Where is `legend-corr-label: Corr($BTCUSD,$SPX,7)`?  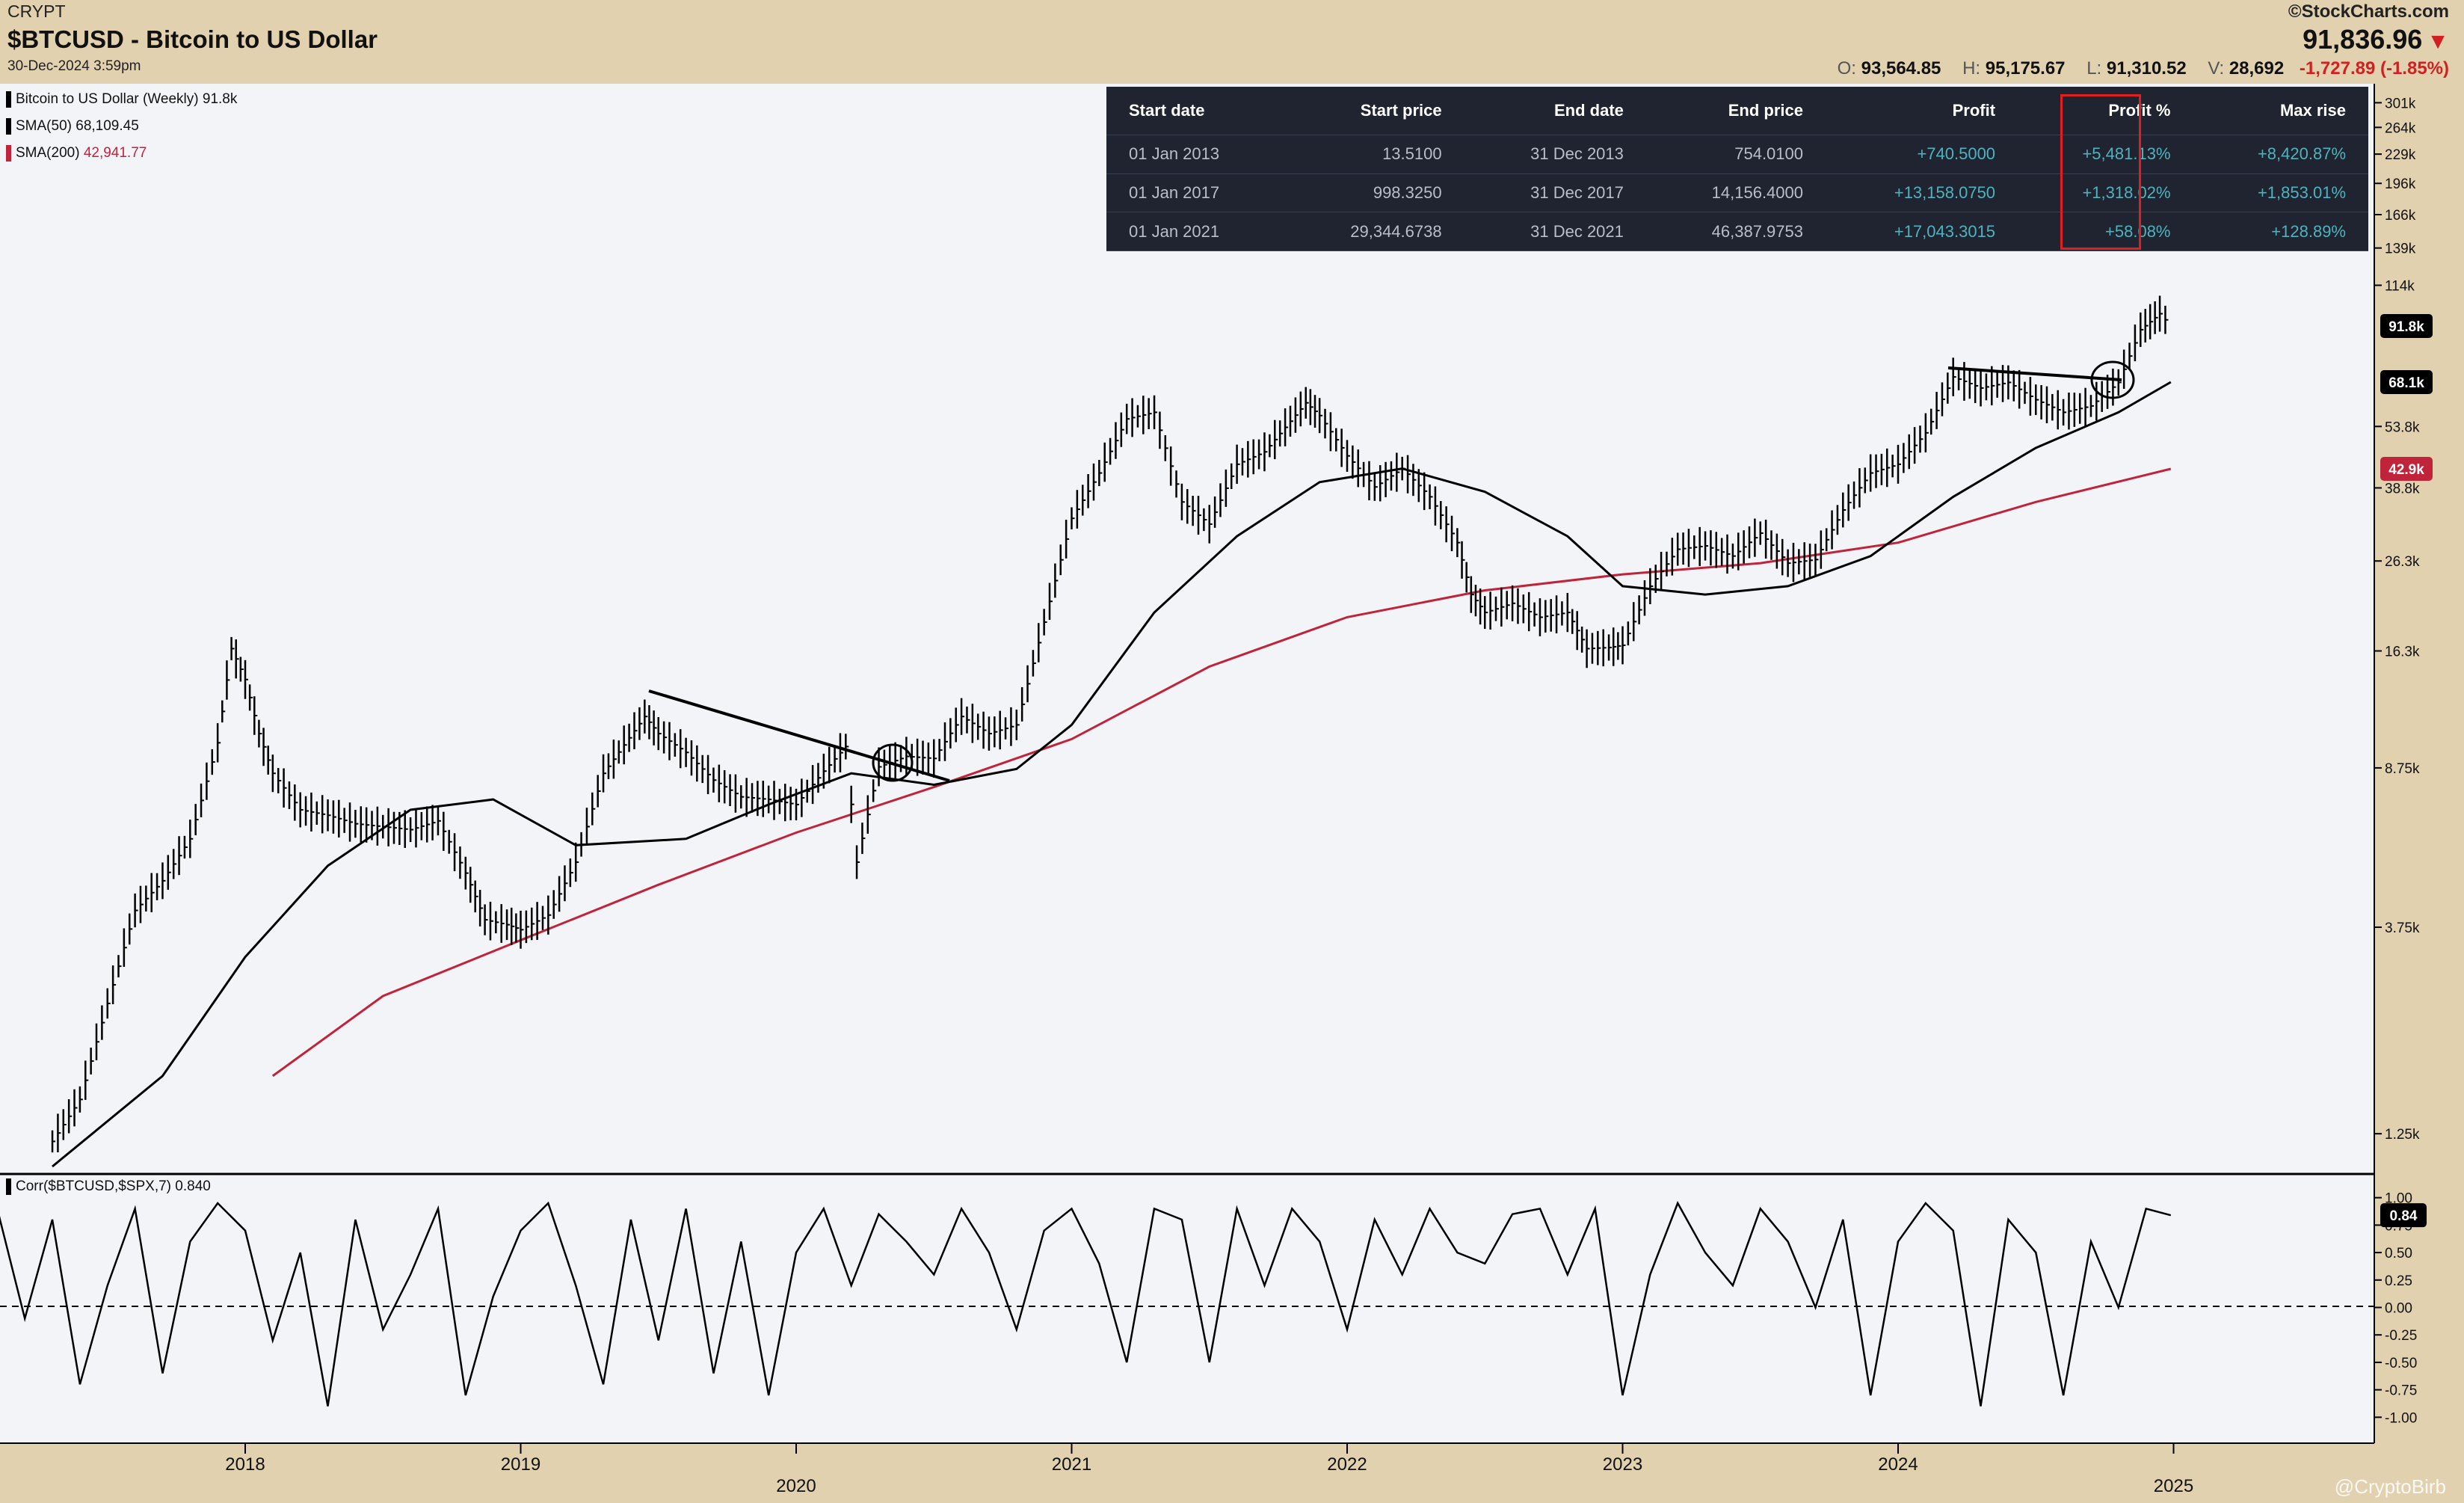 legend-corr-label: Corr($BTCUSD,$SPX,7) is located at coordinates (93, 1186).